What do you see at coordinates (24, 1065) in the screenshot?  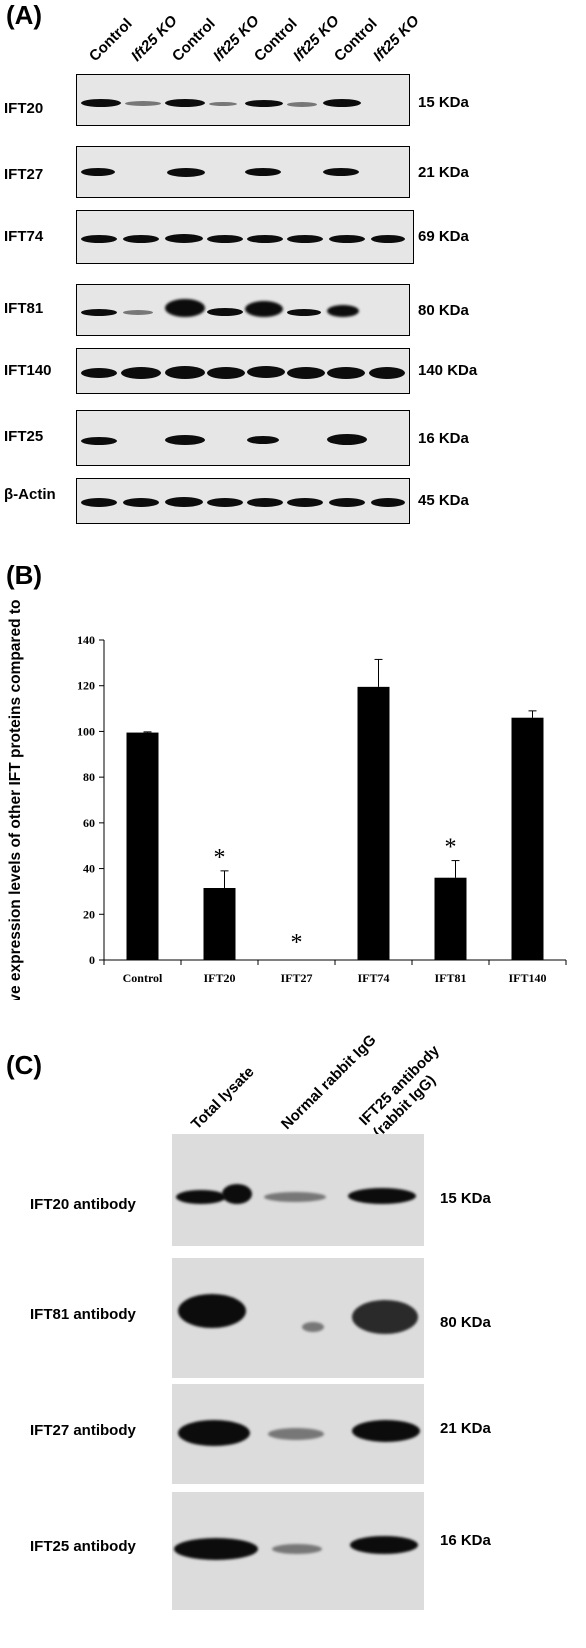 I see `panel-c-letter: (C)` at bounding box center [24, 1065].